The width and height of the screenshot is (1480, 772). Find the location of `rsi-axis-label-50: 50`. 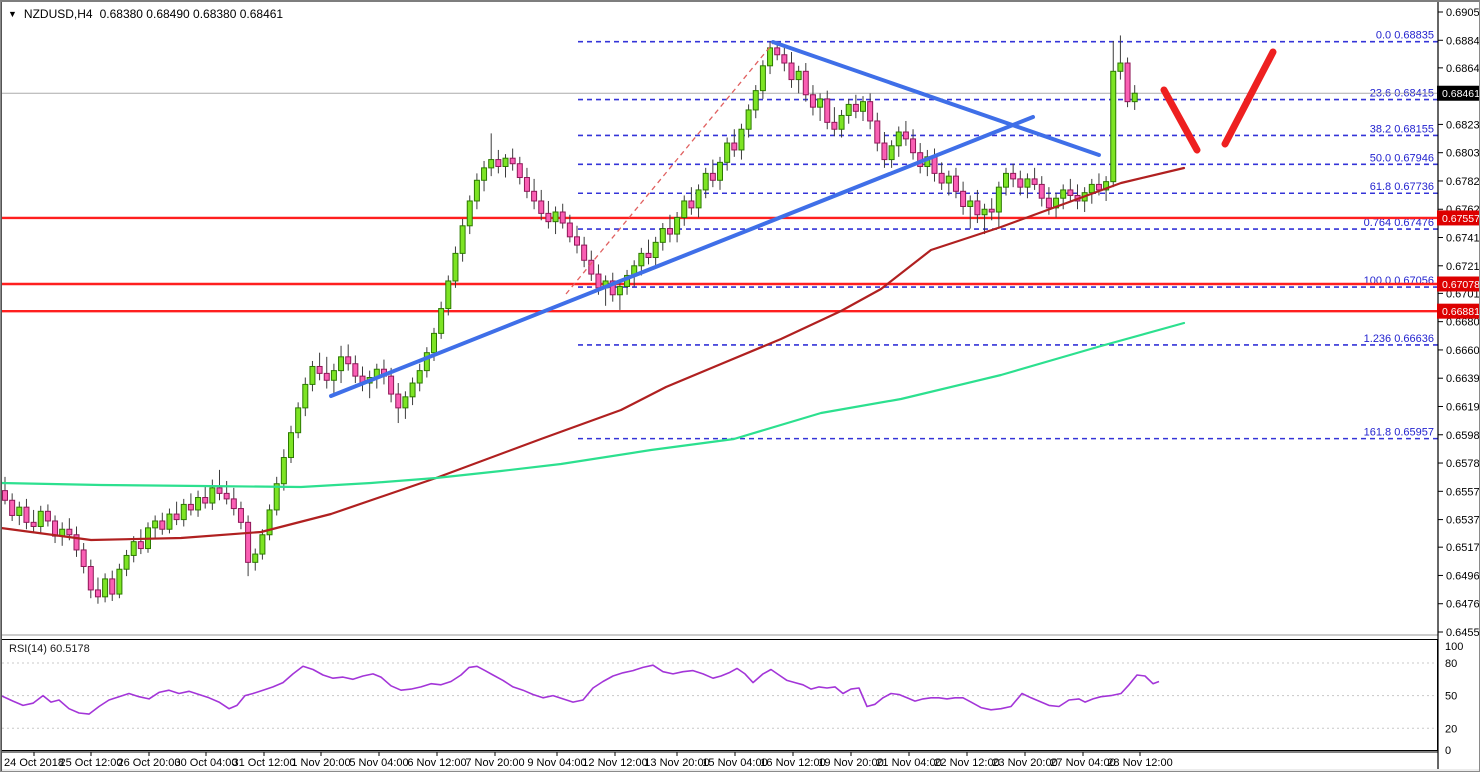

rsi-axis-label-50: 50 is located at coordinates (1451, 697).